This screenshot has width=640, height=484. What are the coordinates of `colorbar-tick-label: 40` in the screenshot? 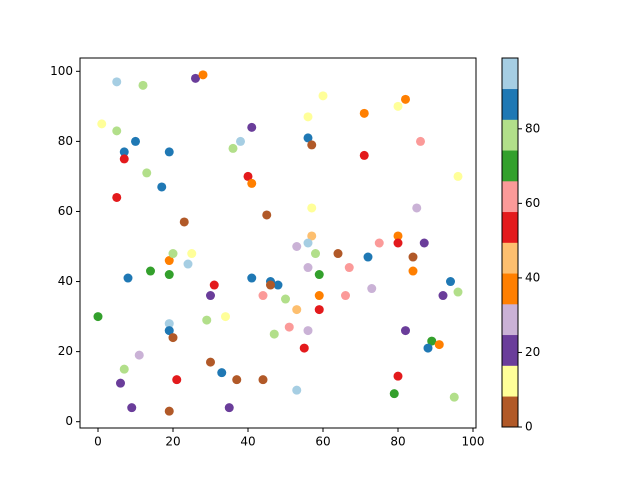 It's located at (532, 277).